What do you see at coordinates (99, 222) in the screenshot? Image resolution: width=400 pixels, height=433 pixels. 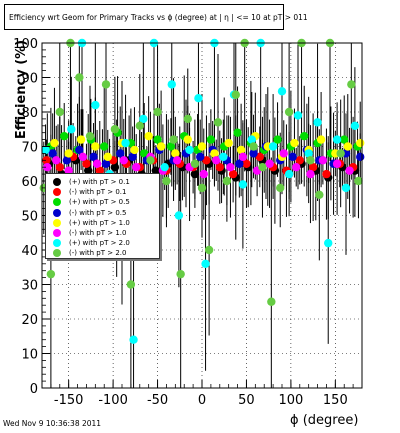 I see `legend-label: (+) with pT > 1.0` at bounding box center [99, 222].